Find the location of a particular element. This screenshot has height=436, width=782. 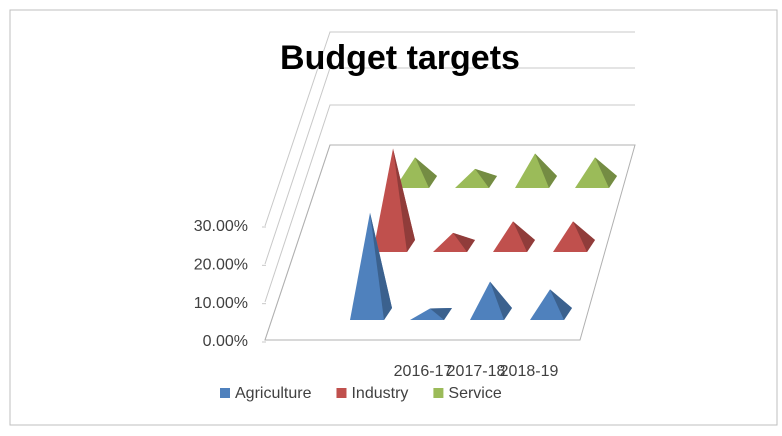

y-tick-label: 10.00% is located at coordinates (221, 303).